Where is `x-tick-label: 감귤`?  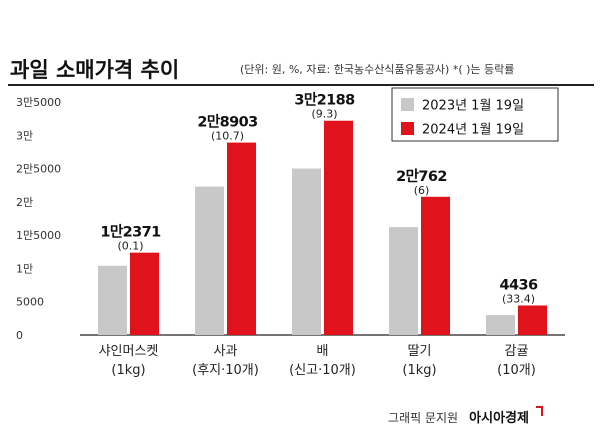 x-tick-label: 감귤 is located at coordinates (517, 351).